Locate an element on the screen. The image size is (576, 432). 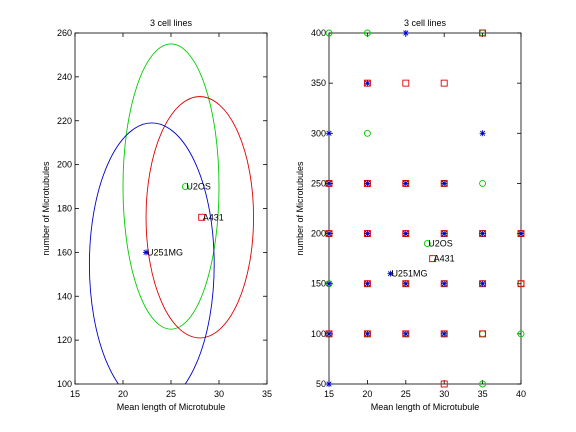
y-tick-label: 300 is located at coordinates (318, 133).